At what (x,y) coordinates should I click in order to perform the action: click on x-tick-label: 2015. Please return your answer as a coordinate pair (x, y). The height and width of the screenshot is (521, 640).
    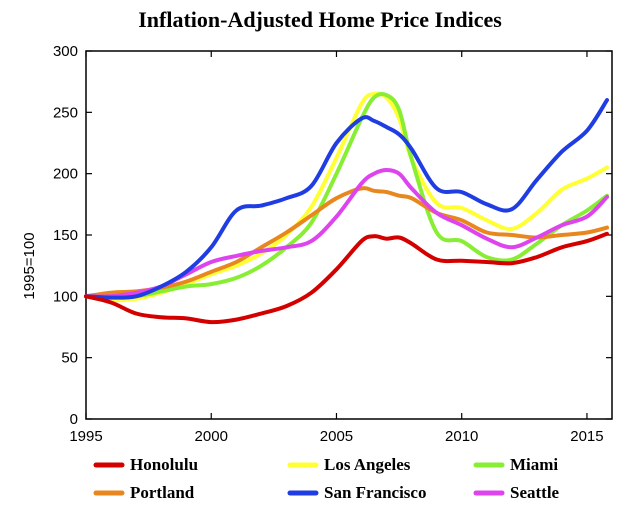
    Looking at the image, I should click on (586, 436).